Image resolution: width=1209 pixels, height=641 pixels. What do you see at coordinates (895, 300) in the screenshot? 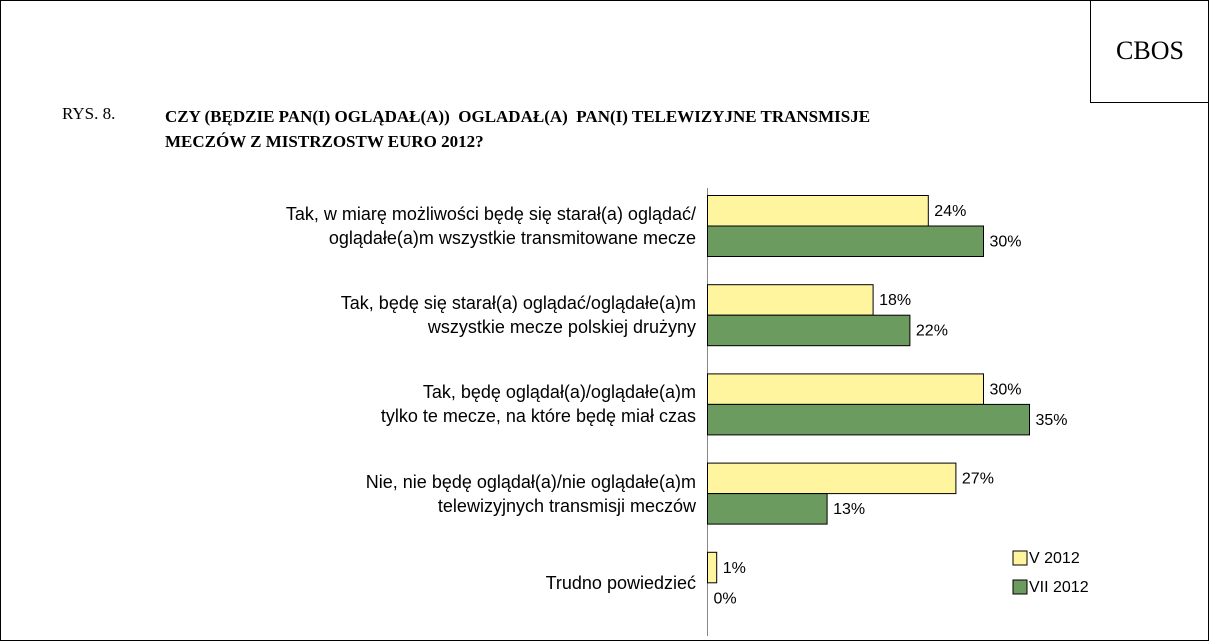
I see `value-label: 18%` at bounding box center [895, 300].